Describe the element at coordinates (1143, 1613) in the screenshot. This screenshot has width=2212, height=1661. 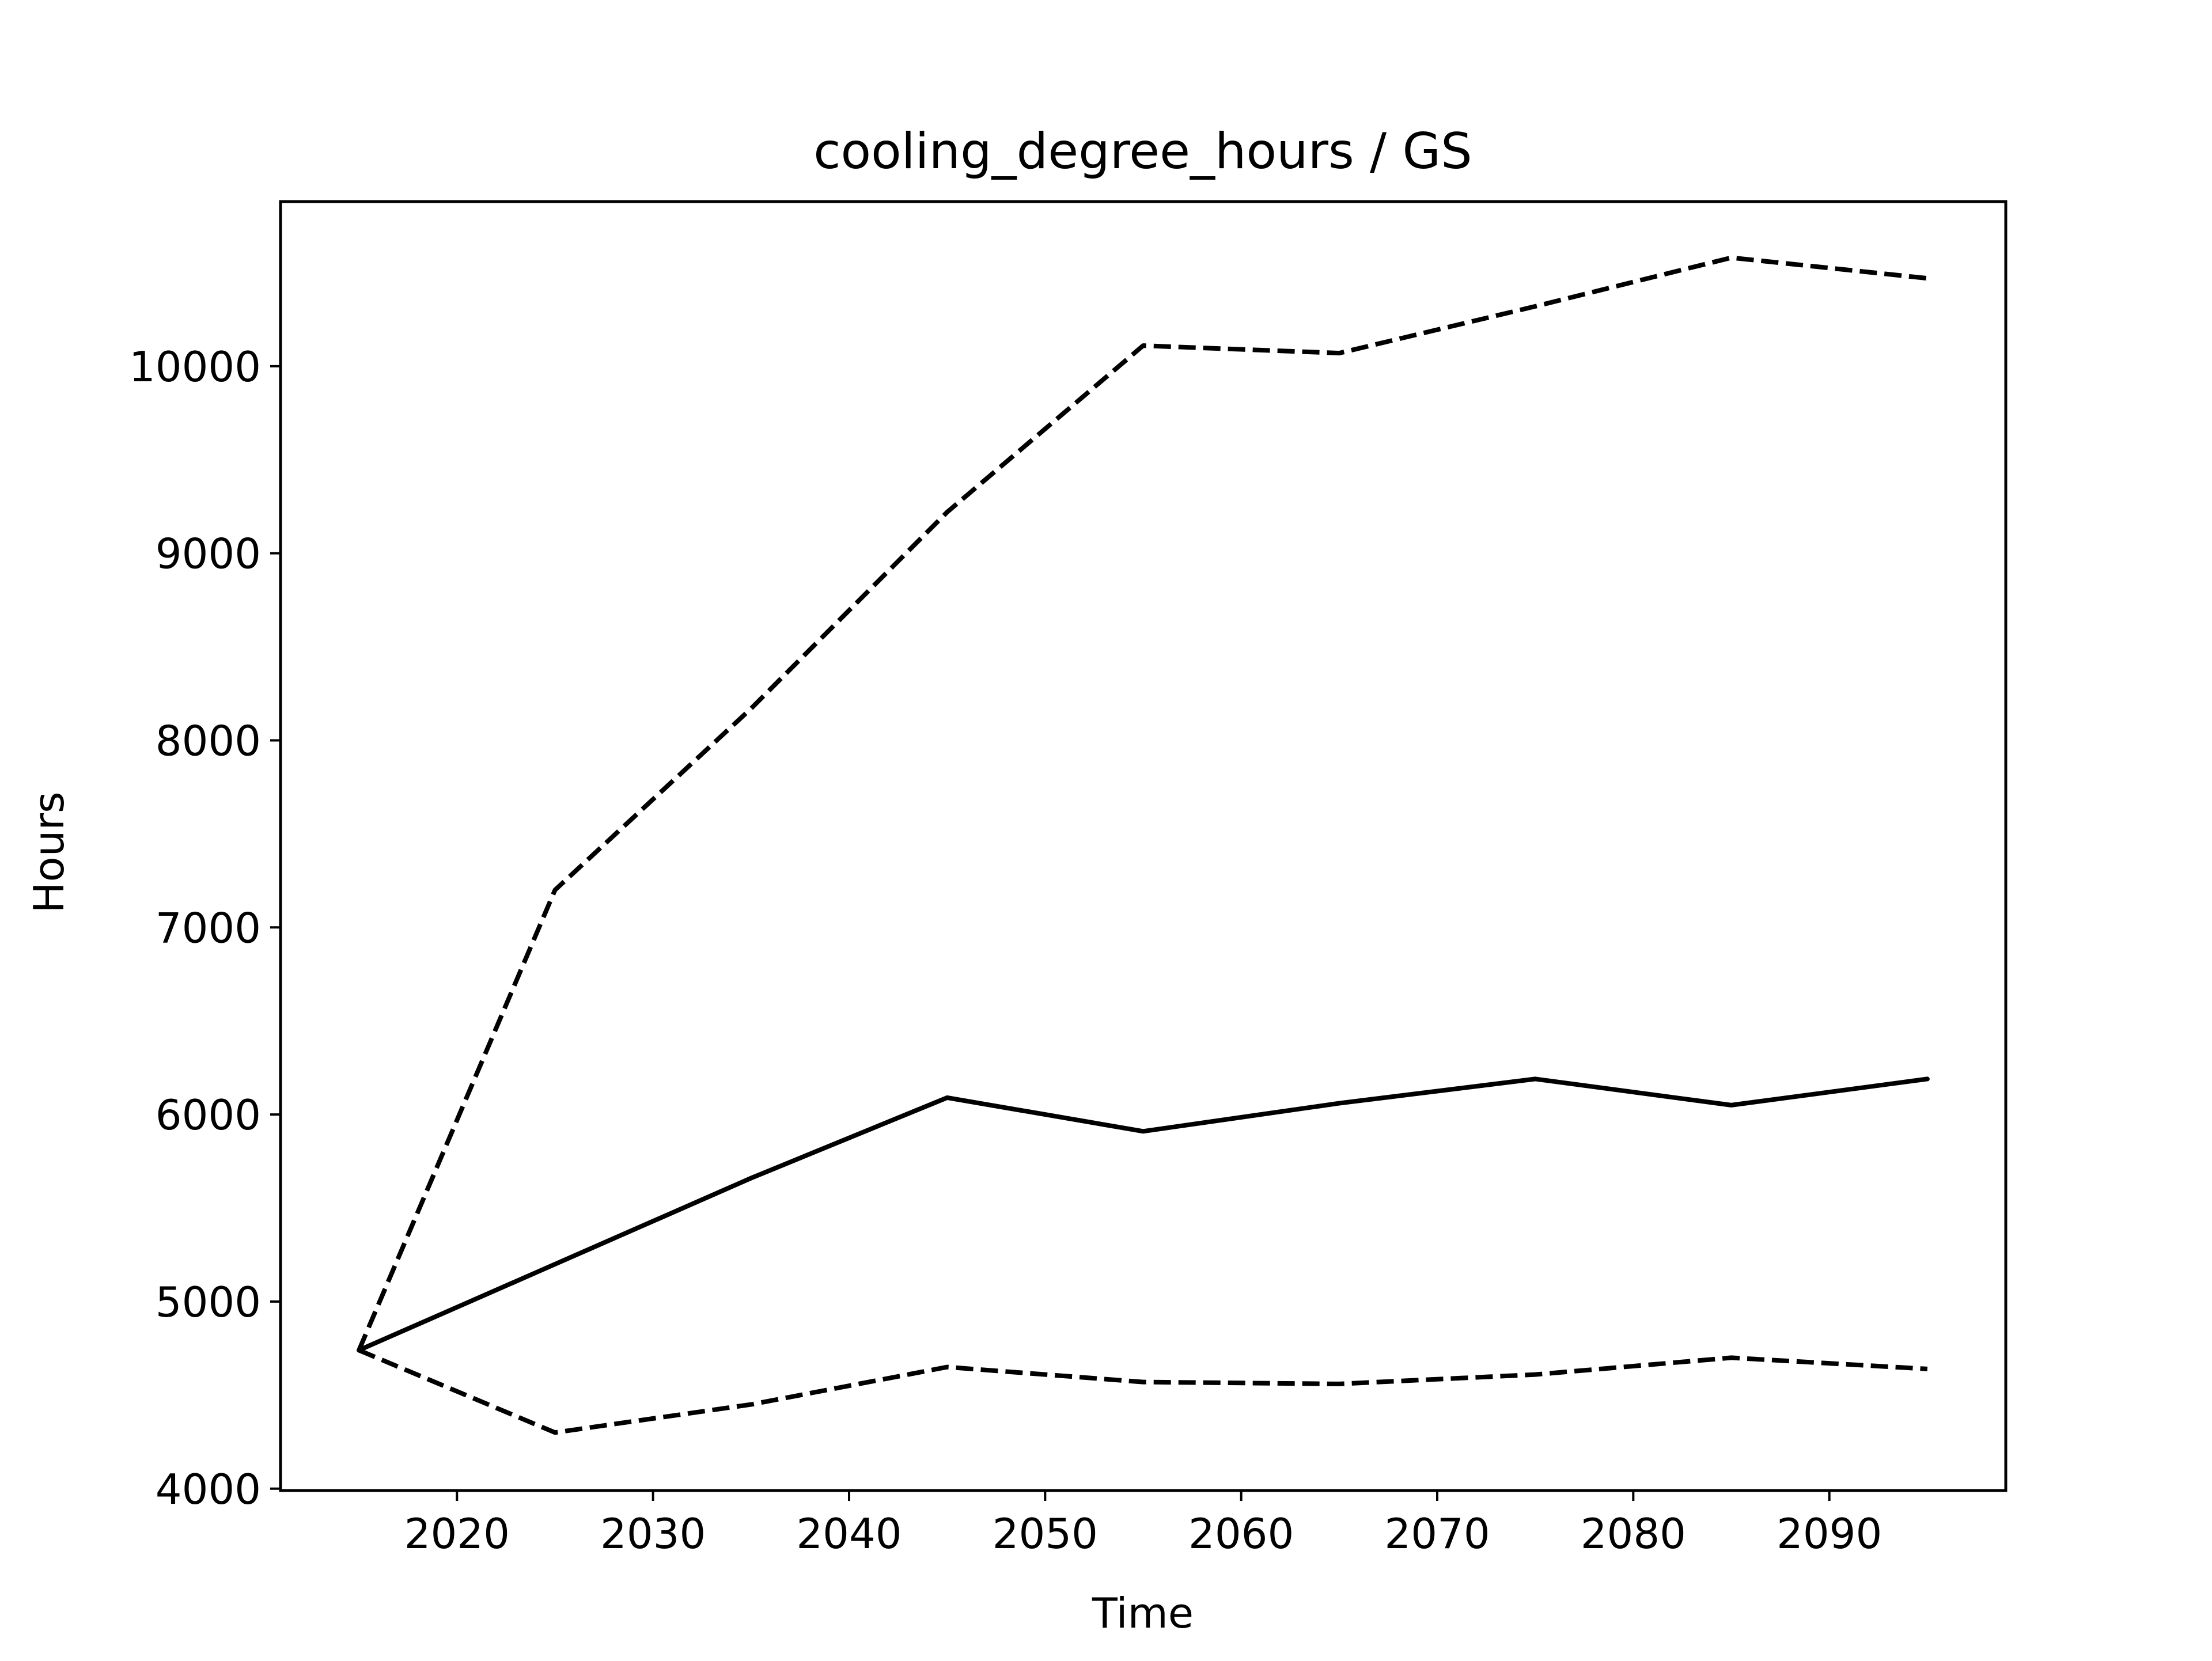
I see `x-axis-label: Time` at that location.